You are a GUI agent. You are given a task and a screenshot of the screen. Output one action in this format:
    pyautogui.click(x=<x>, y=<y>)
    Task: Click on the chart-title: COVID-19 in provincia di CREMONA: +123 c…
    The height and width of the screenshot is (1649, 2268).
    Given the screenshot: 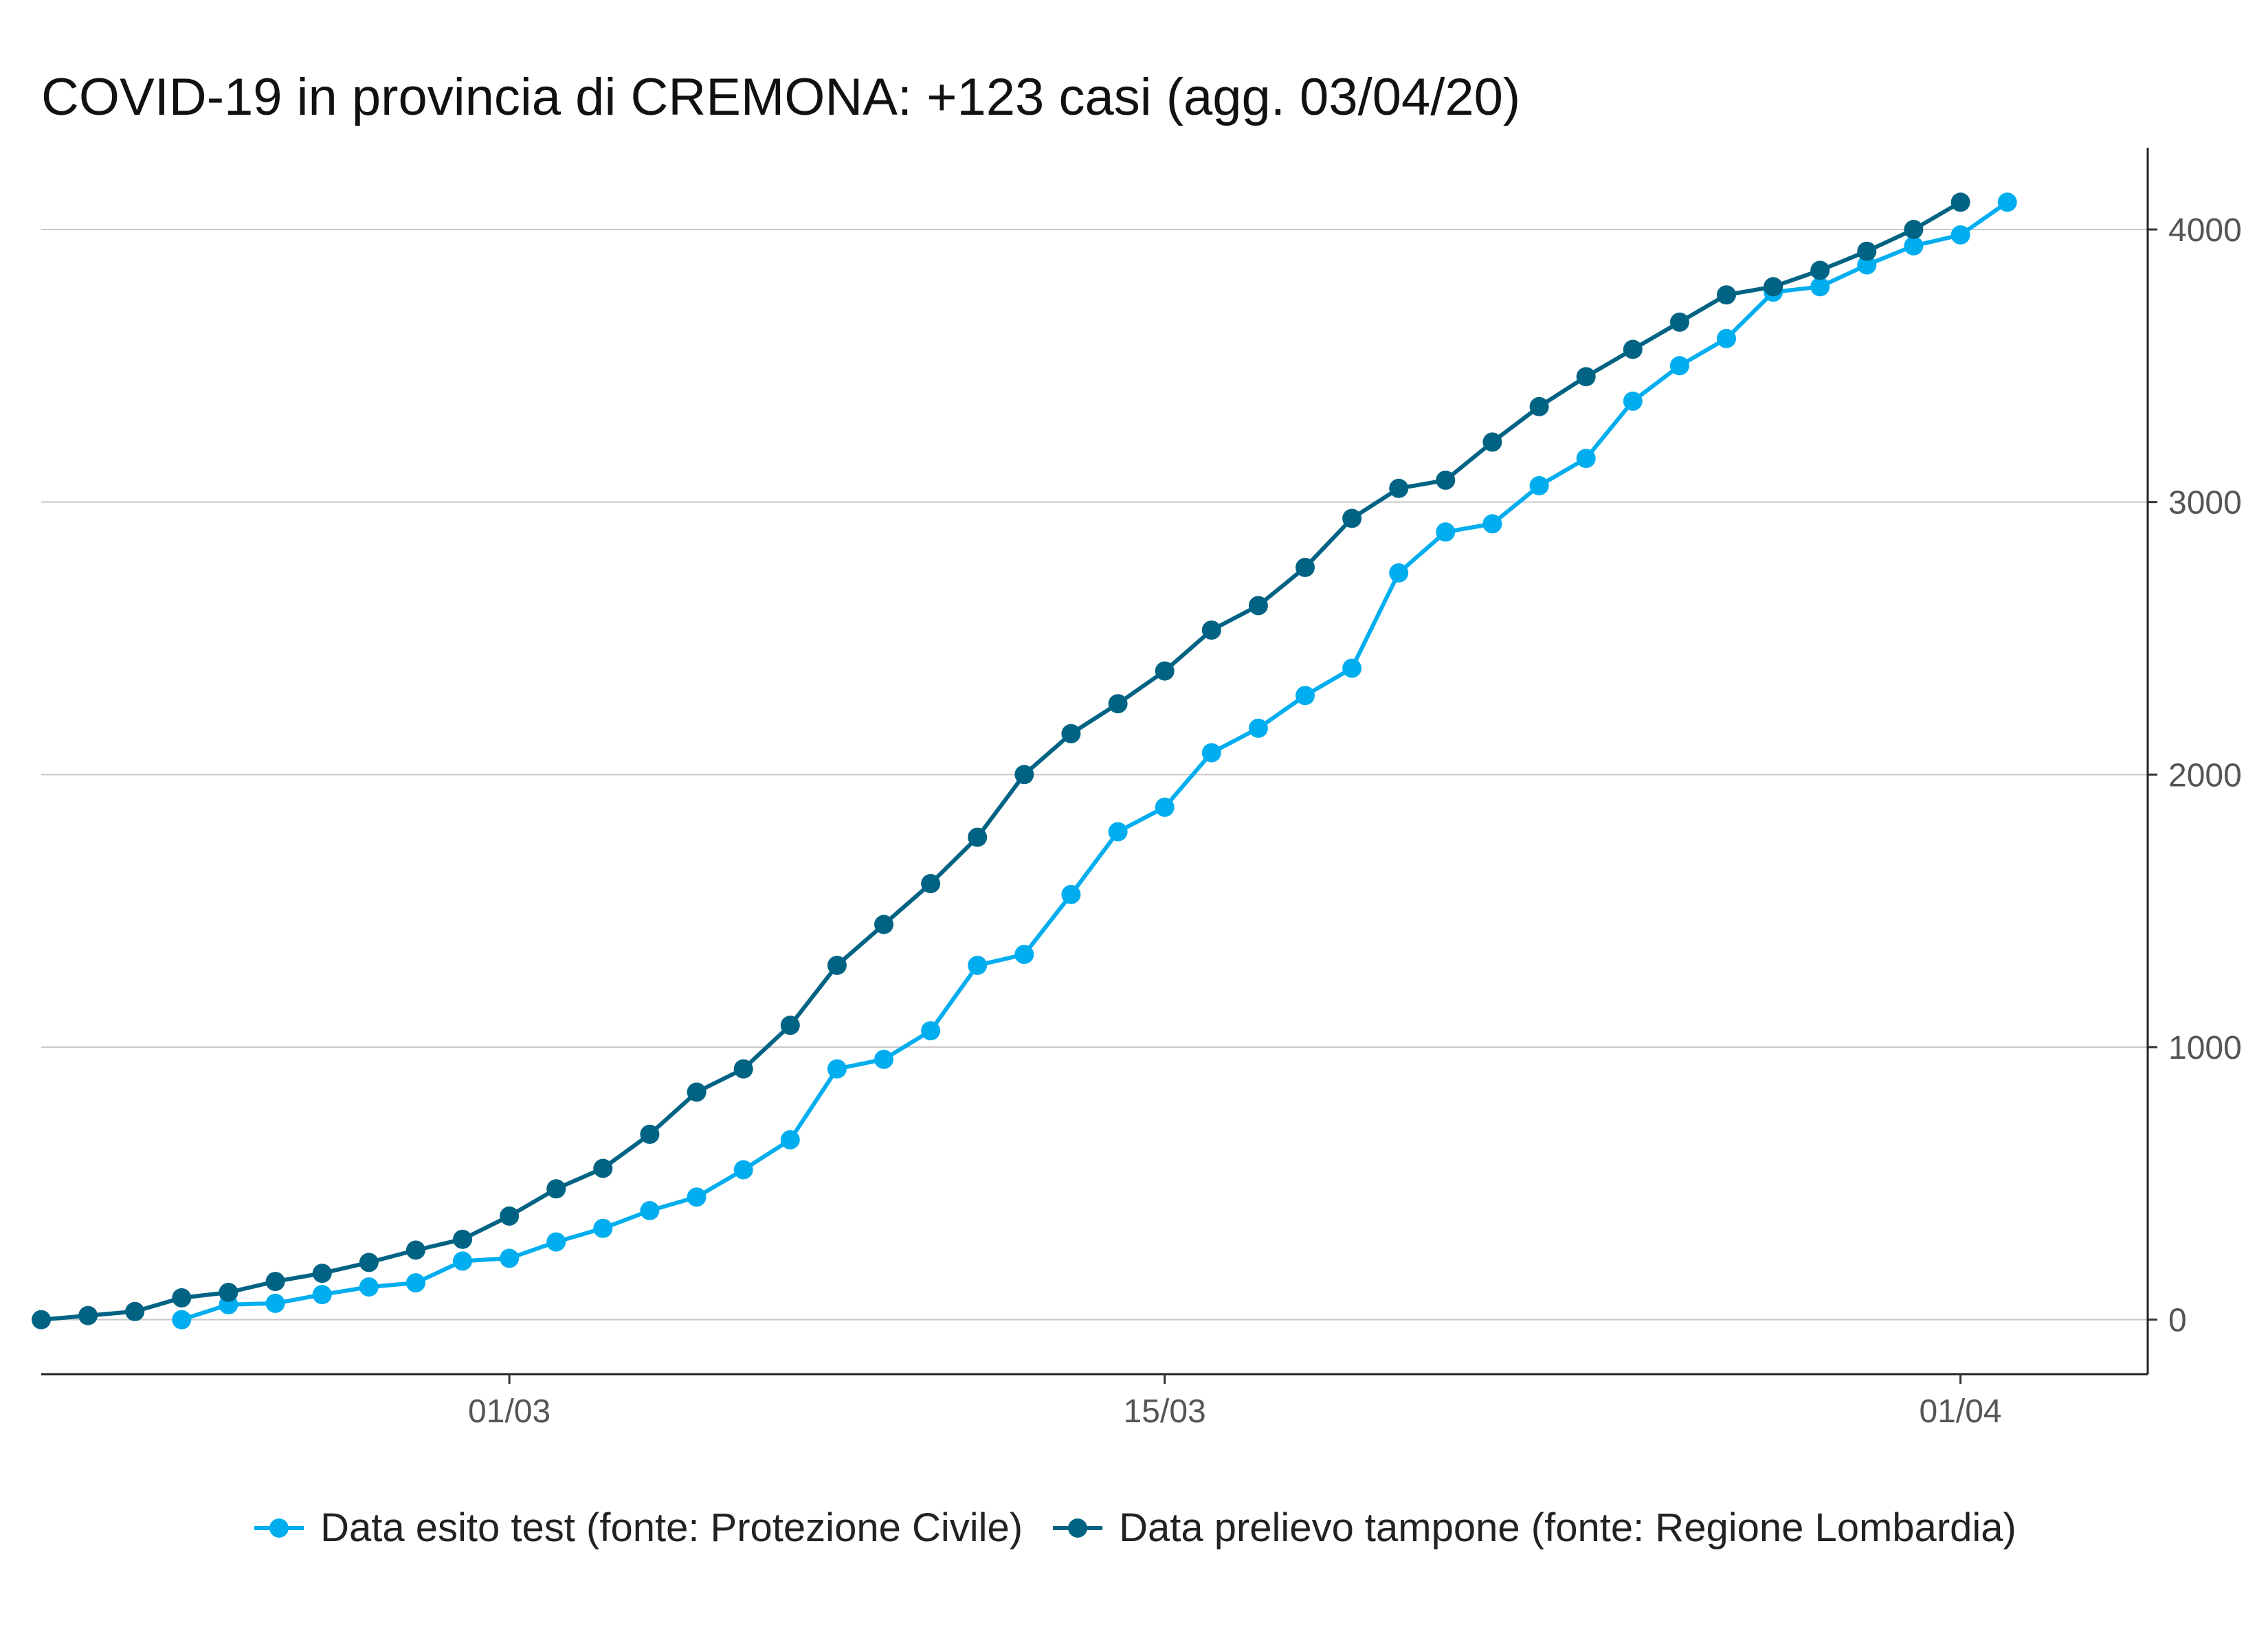 What is the action you would take?
    pyautogui.click(x=781, y=97)
    